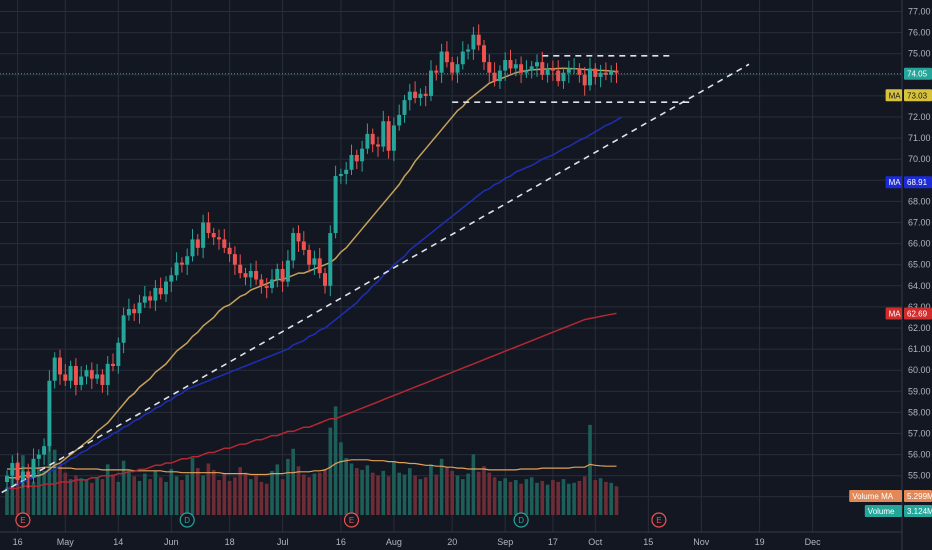 The width and height of the screenshot is (932, 550). What do you see at coordinates (283, 542) in the screenshot?
I see `time-tick-label: Jul` at bounding box center [283, 542].